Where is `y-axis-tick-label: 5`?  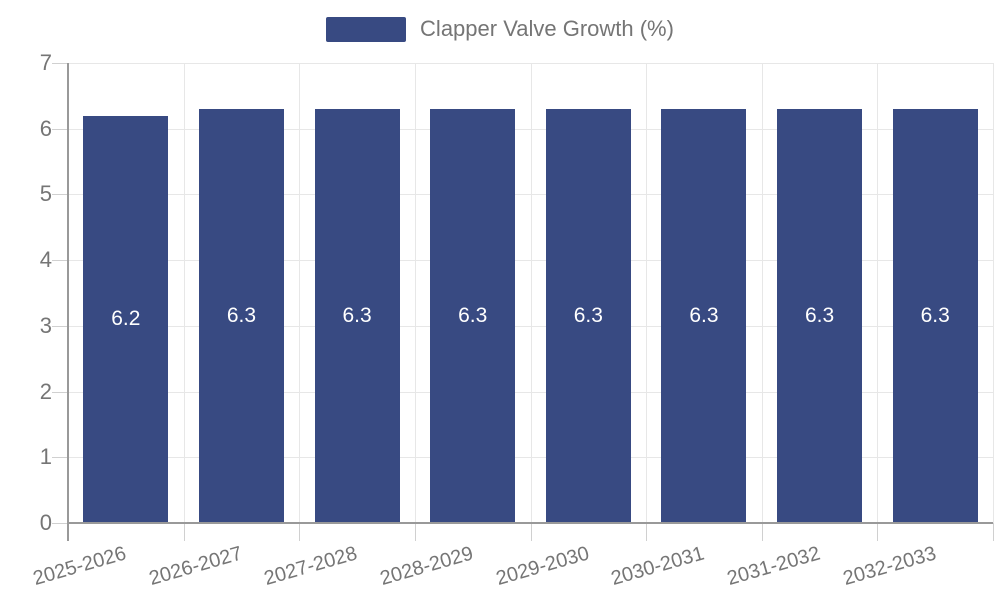 y-axis-tick-label: 5 is located at coordinates (45, 194).